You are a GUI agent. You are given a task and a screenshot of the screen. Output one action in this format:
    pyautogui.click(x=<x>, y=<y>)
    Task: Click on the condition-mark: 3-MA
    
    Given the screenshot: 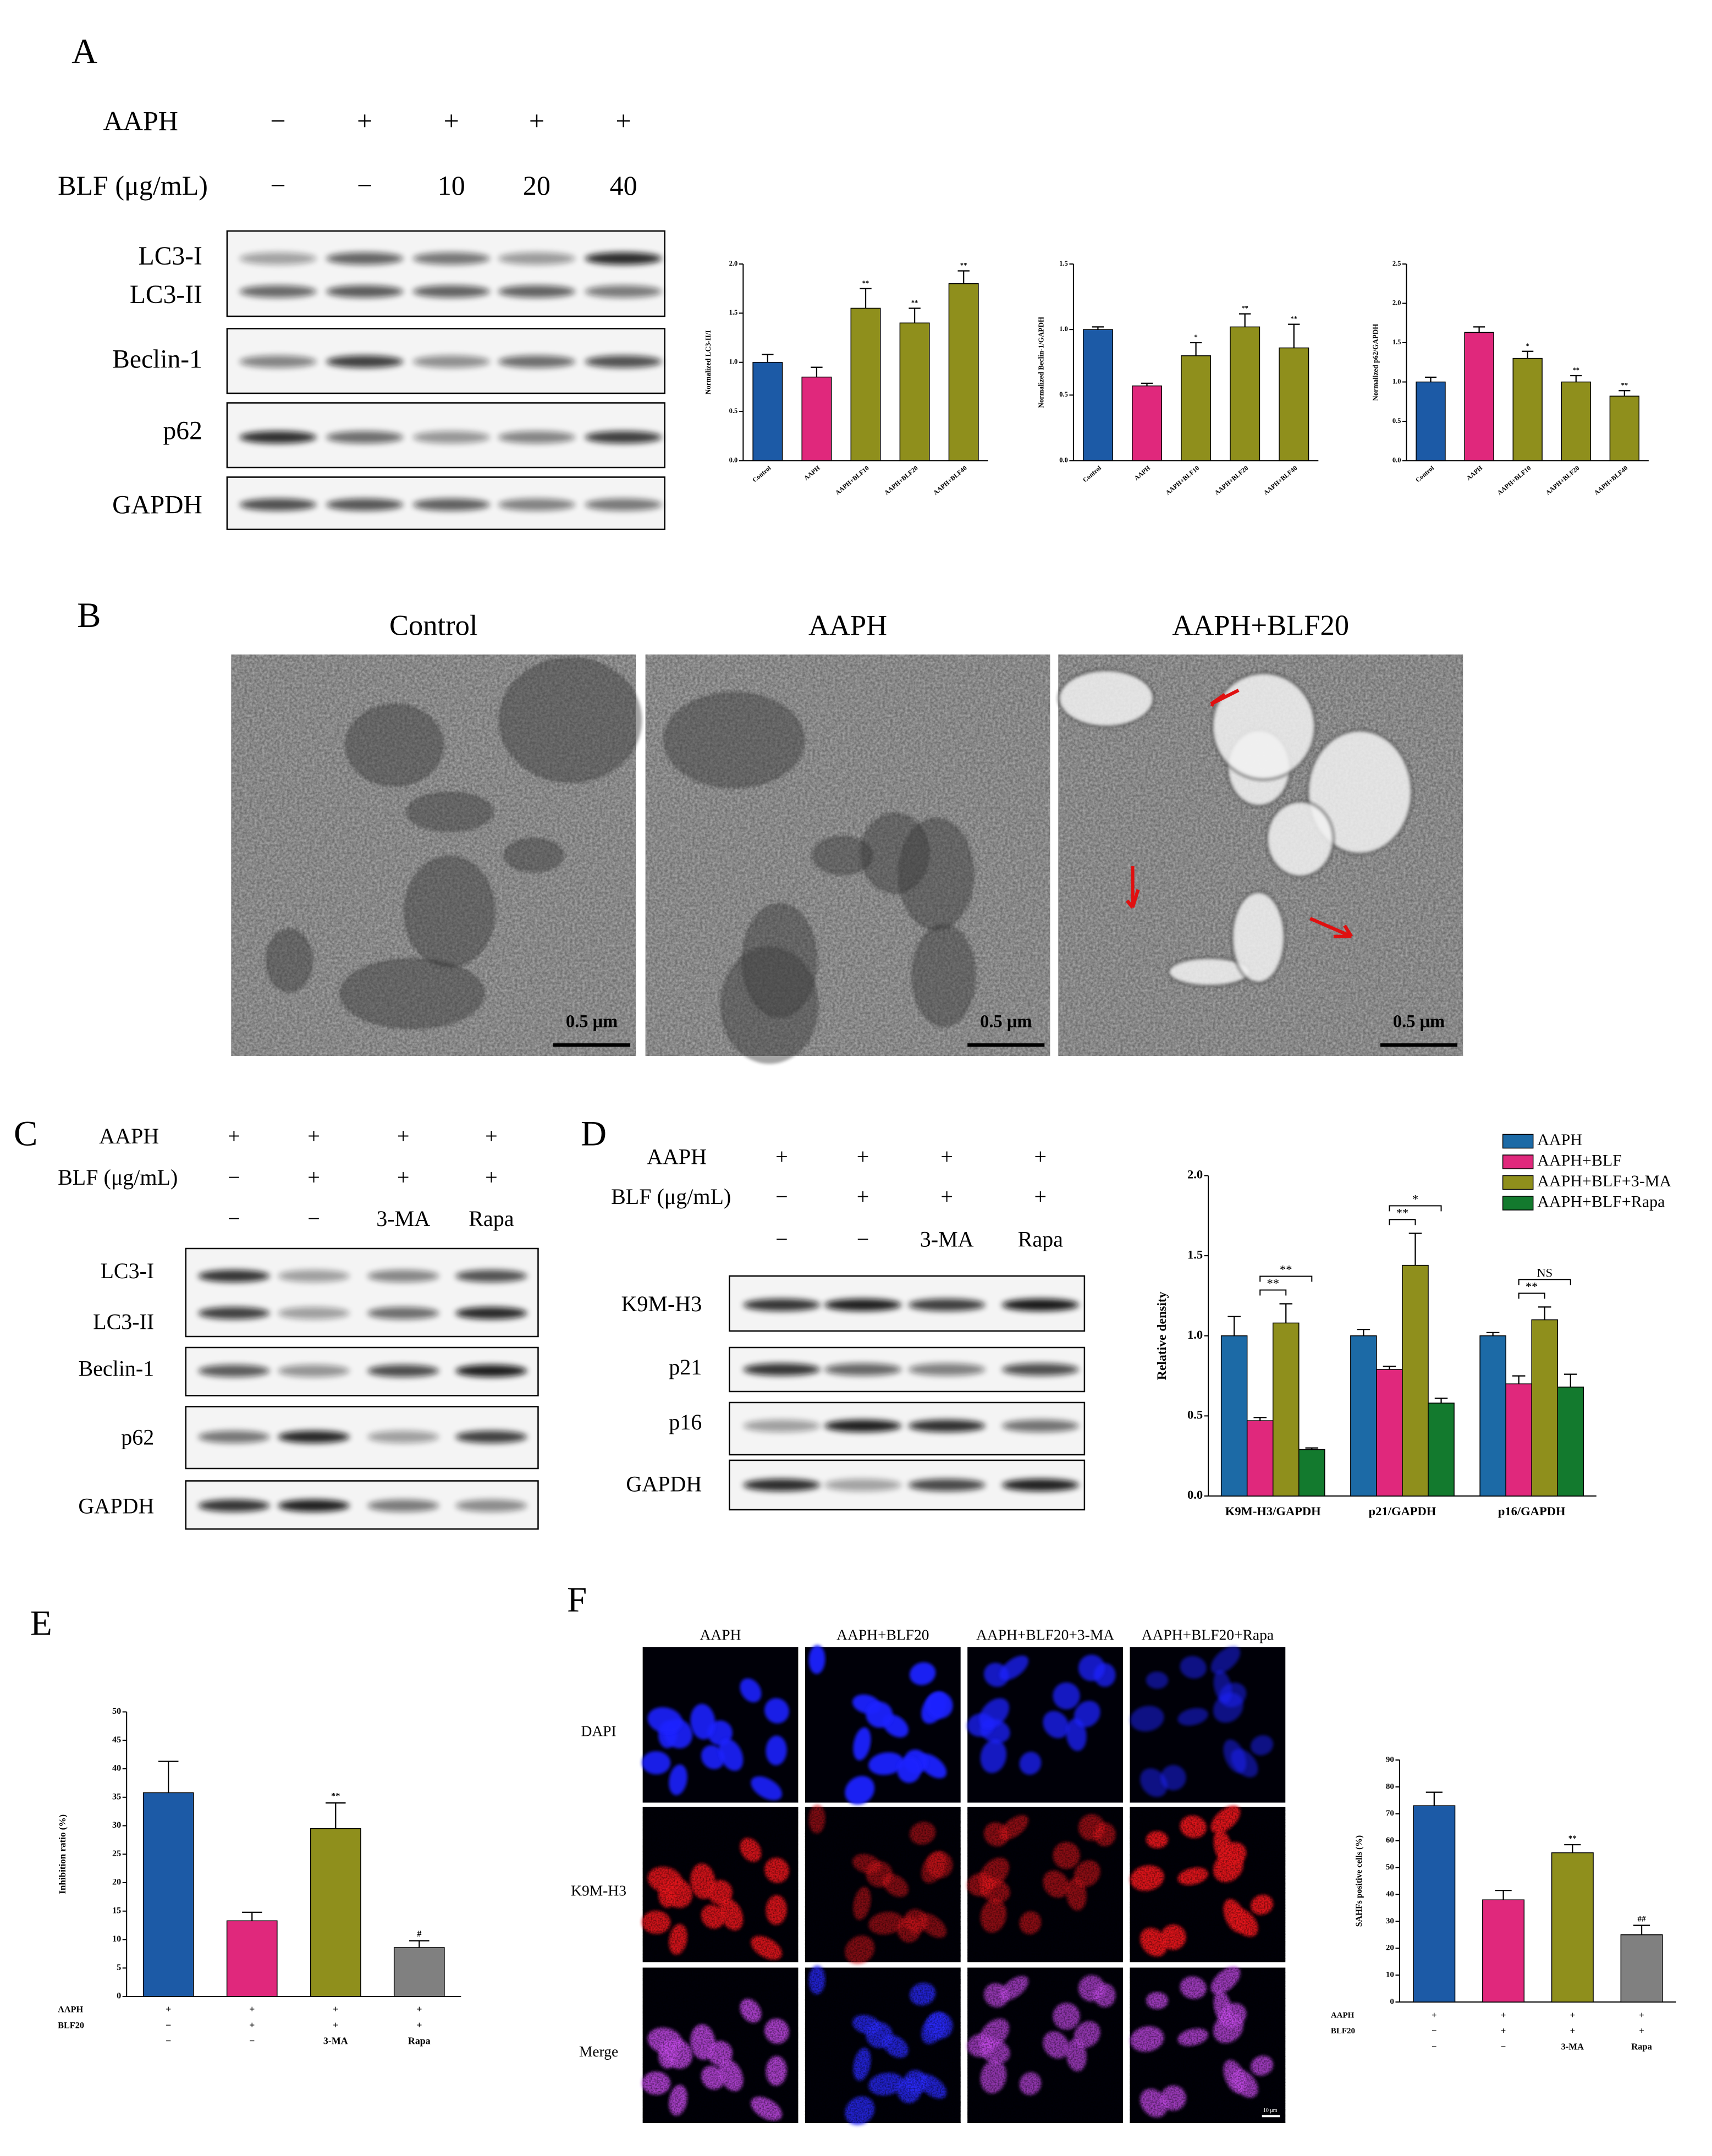 What is the action you would take?
    pyautogui.click(x=947, y=1239)
    